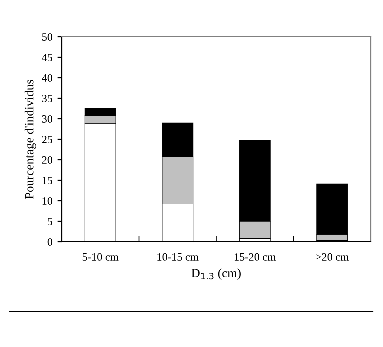 The image size is (383, 347). I want to click on x-tick-label: 15-20 cm, so click(255, 257).